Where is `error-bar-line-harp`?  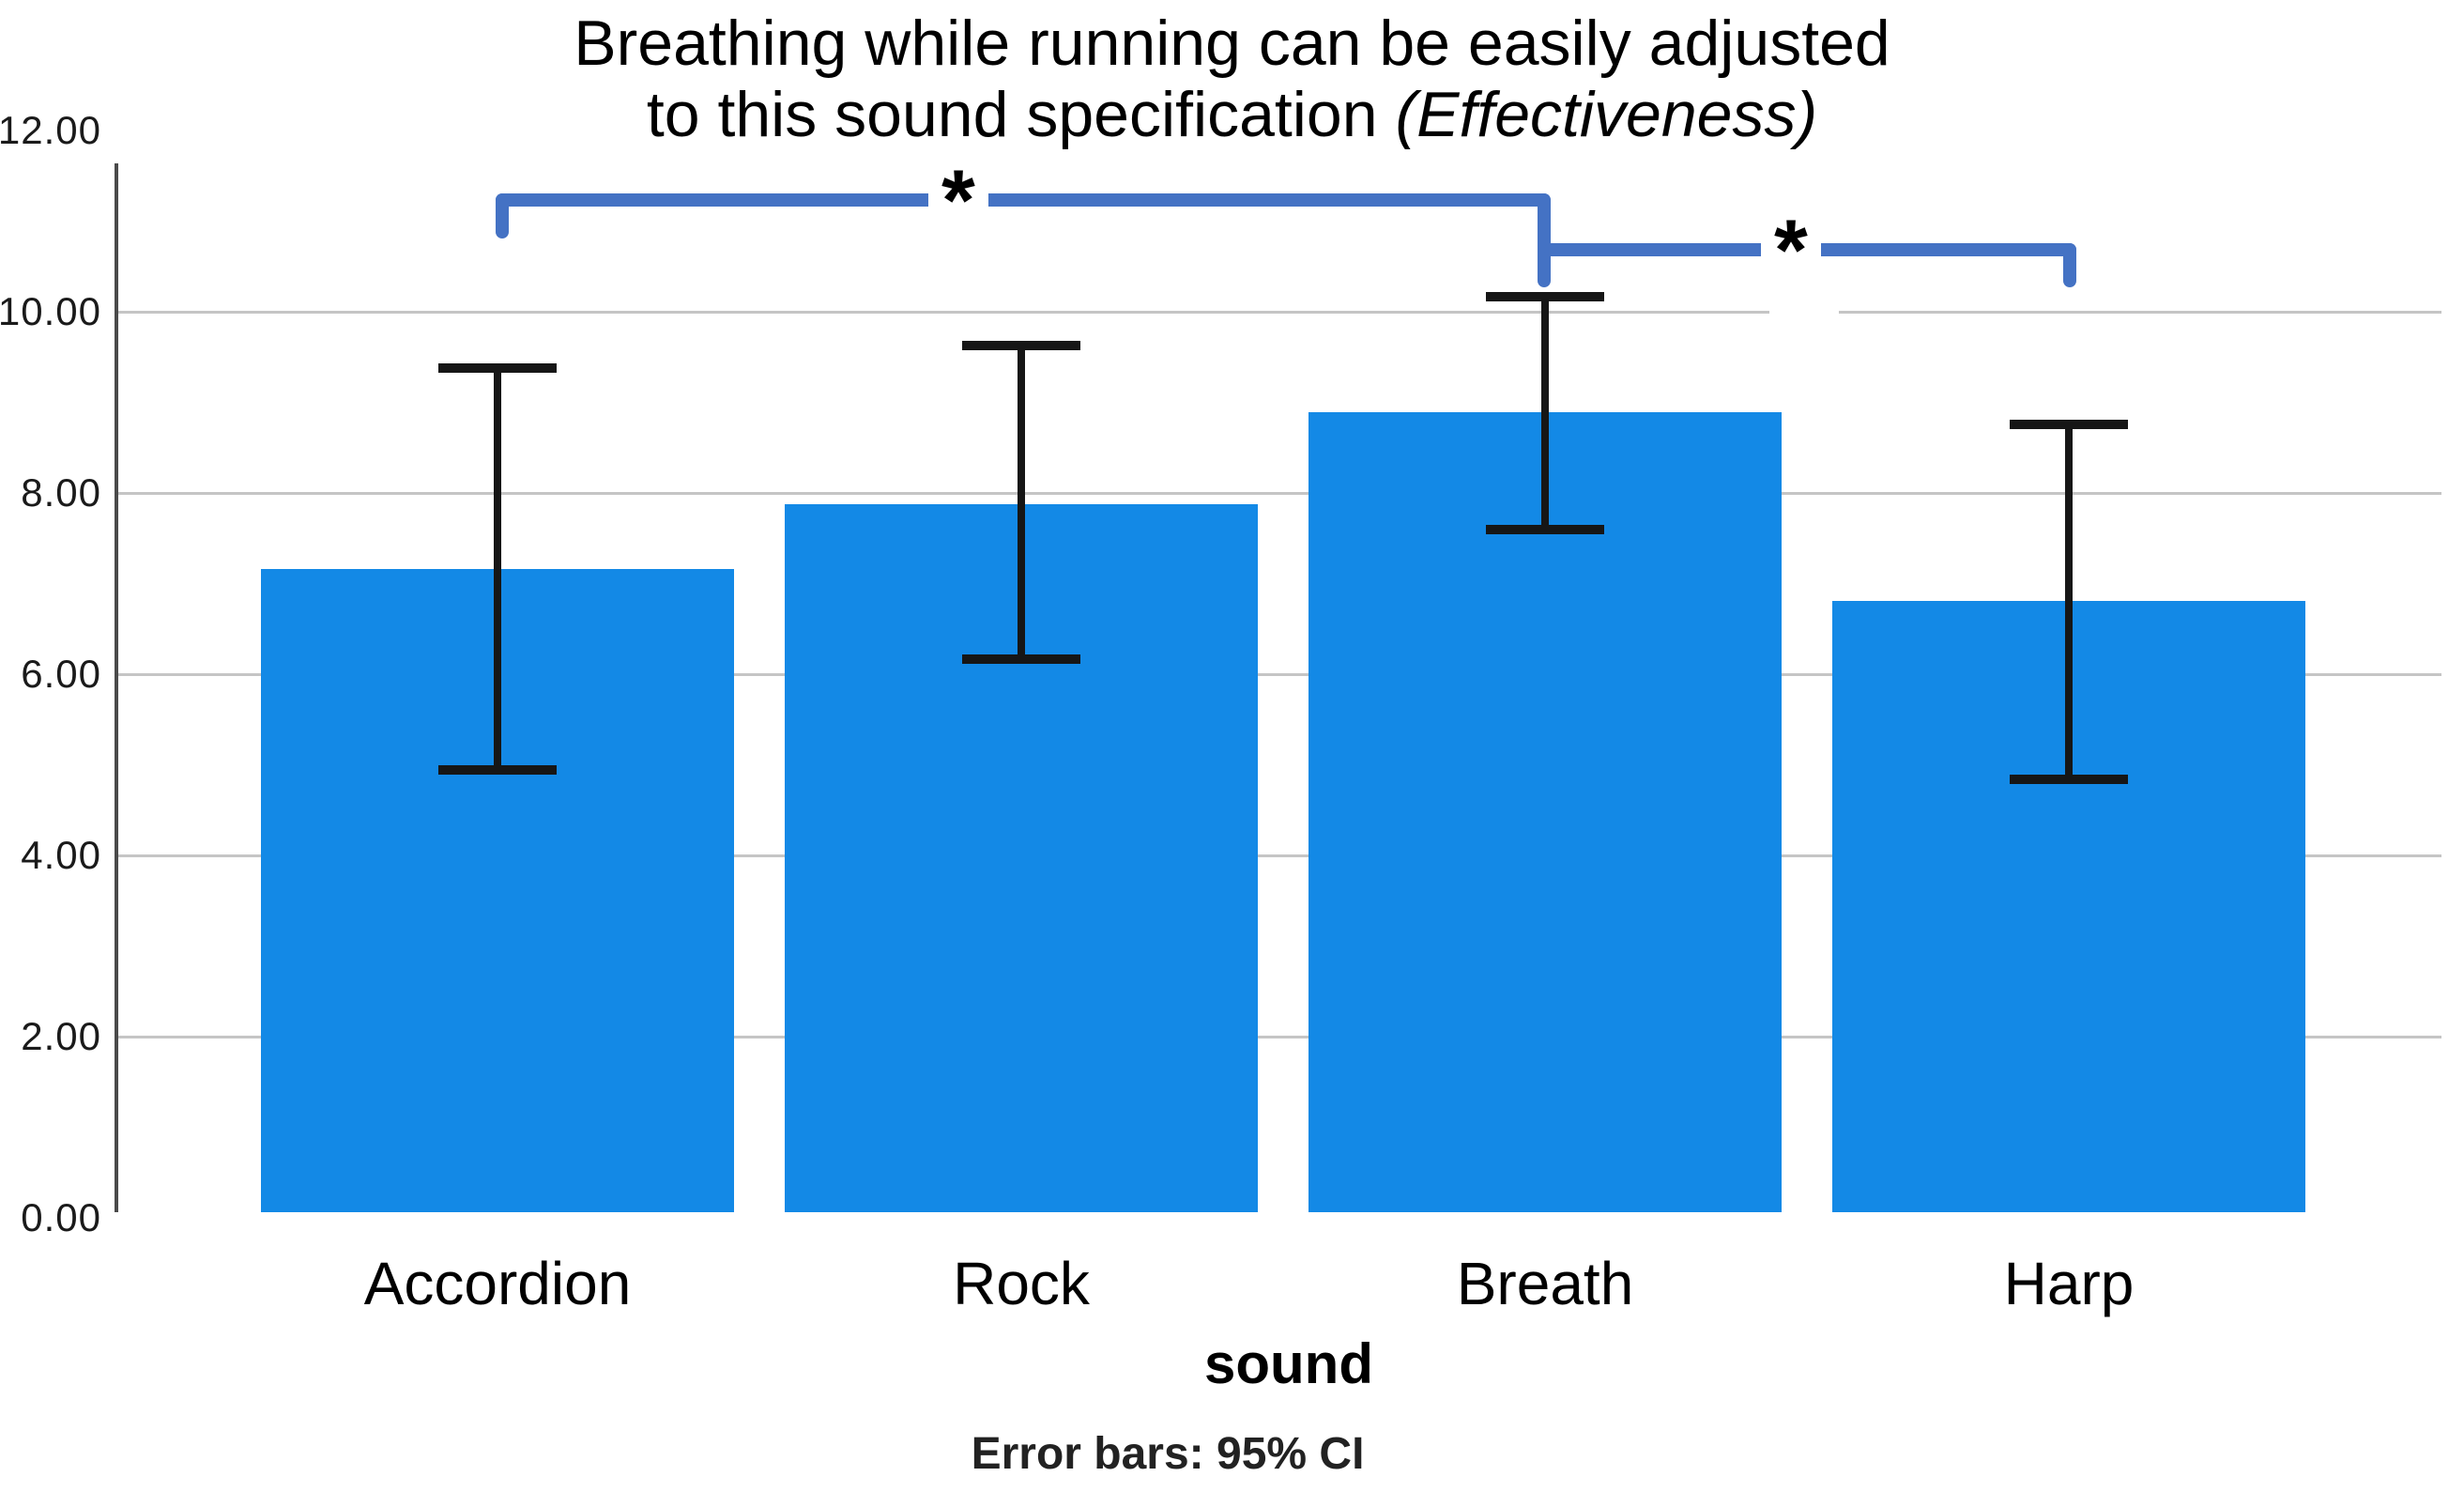
error-bar-line-harp is located at coordinates (2069, 601).